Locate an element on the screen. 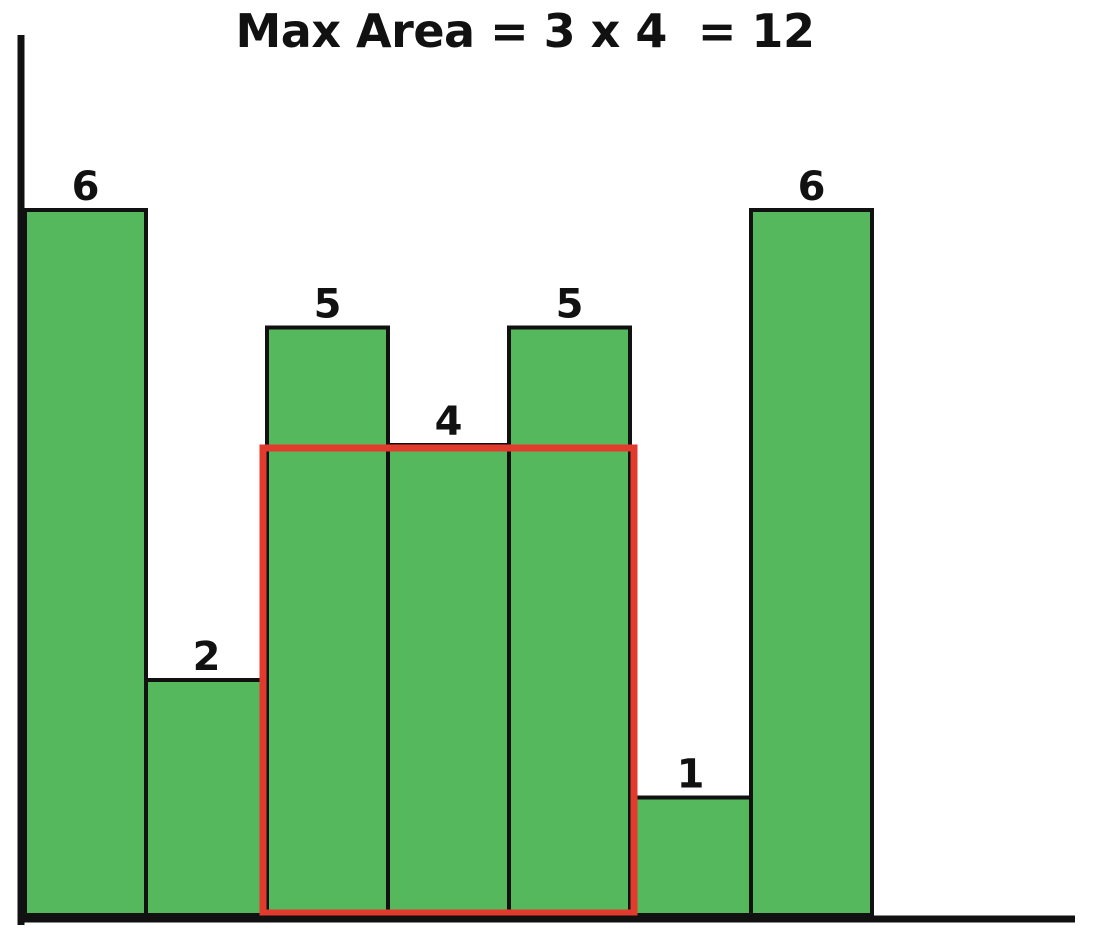  bar-value-label-6: 1 is located at coordinates (691, 775).